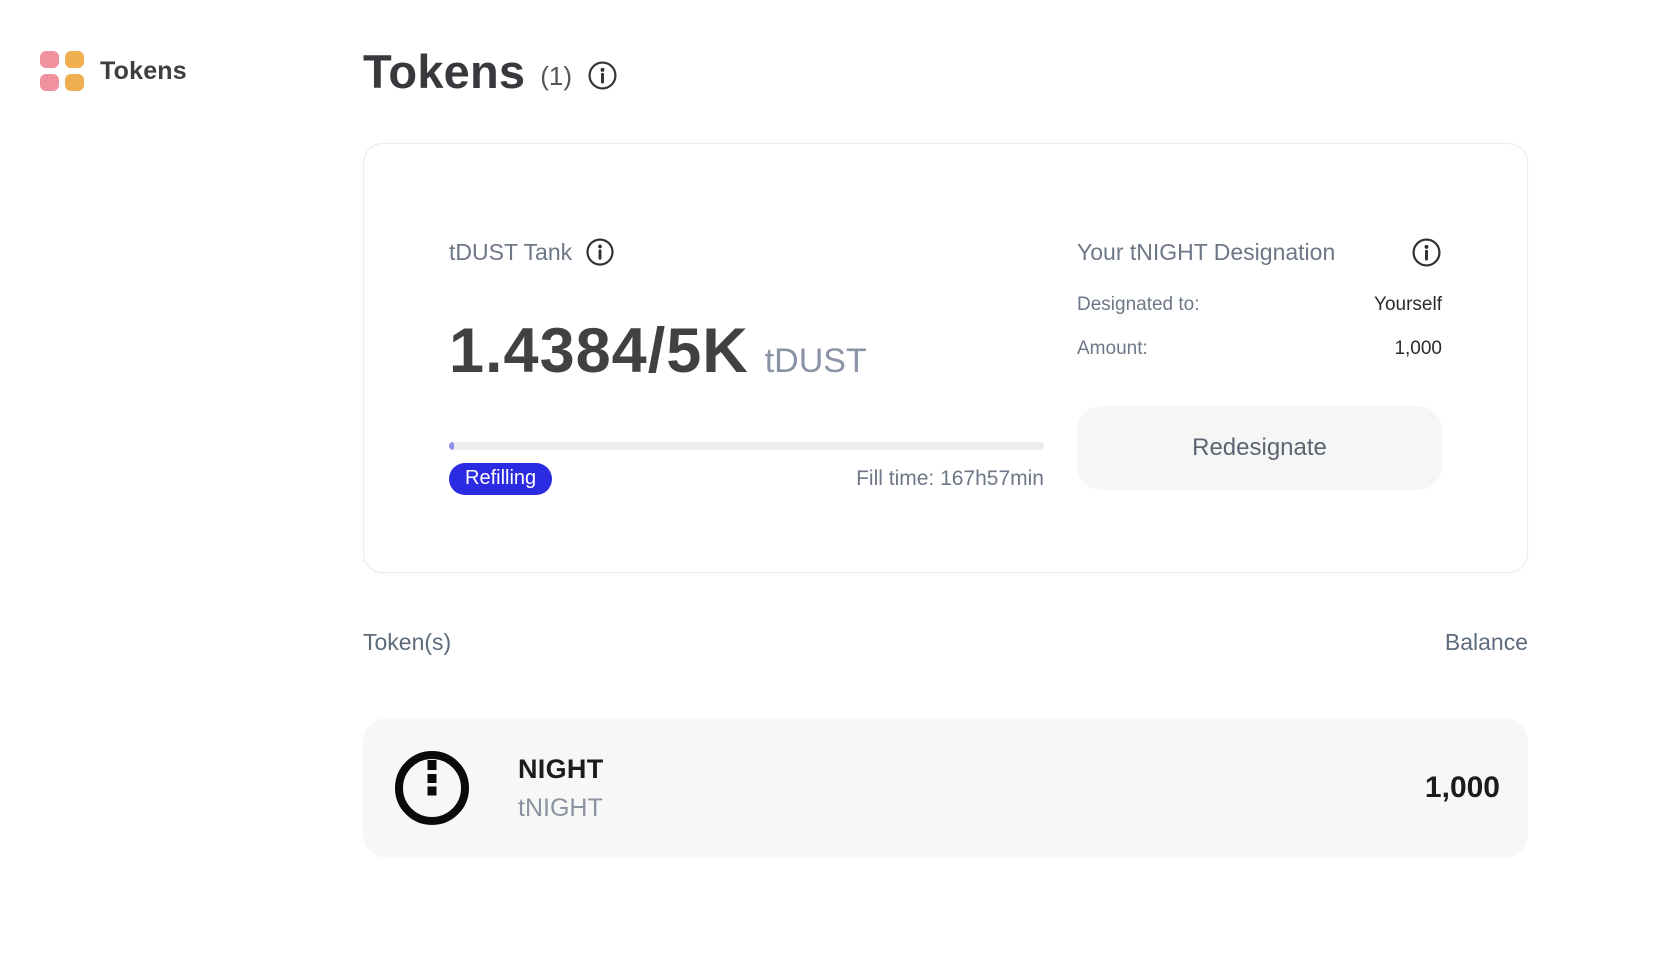  What do you see at coordinates (407, 642) in the screenshot?
I see `tokens-column-header: Token(s)` at bounding box center [407, 642].